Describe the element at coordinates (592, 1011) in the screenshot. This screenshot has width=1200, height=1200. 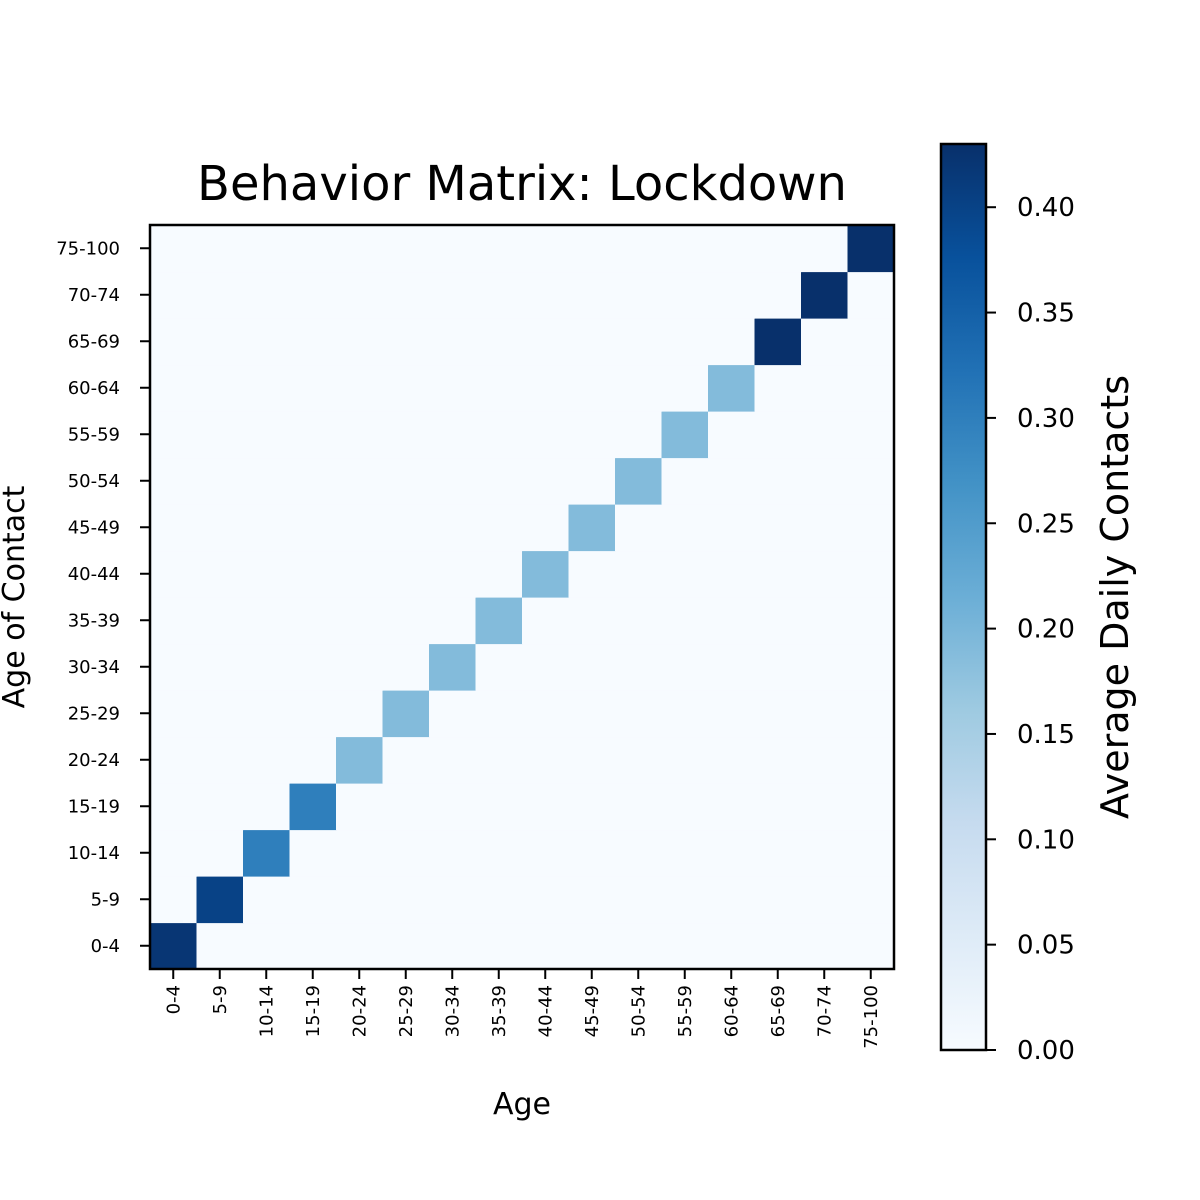
I see `x-tick-label: 45-49` at that location.